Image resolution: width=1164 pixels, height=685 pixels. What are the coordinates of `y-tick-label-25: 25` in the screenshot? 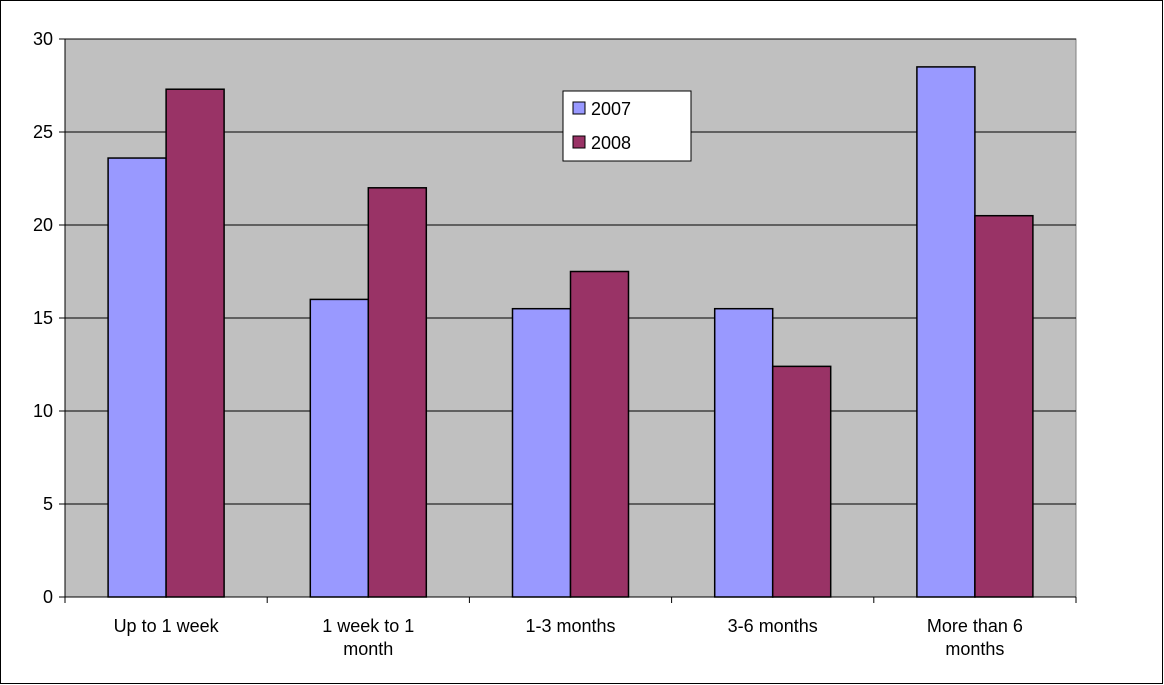 It's located at (43, 132).